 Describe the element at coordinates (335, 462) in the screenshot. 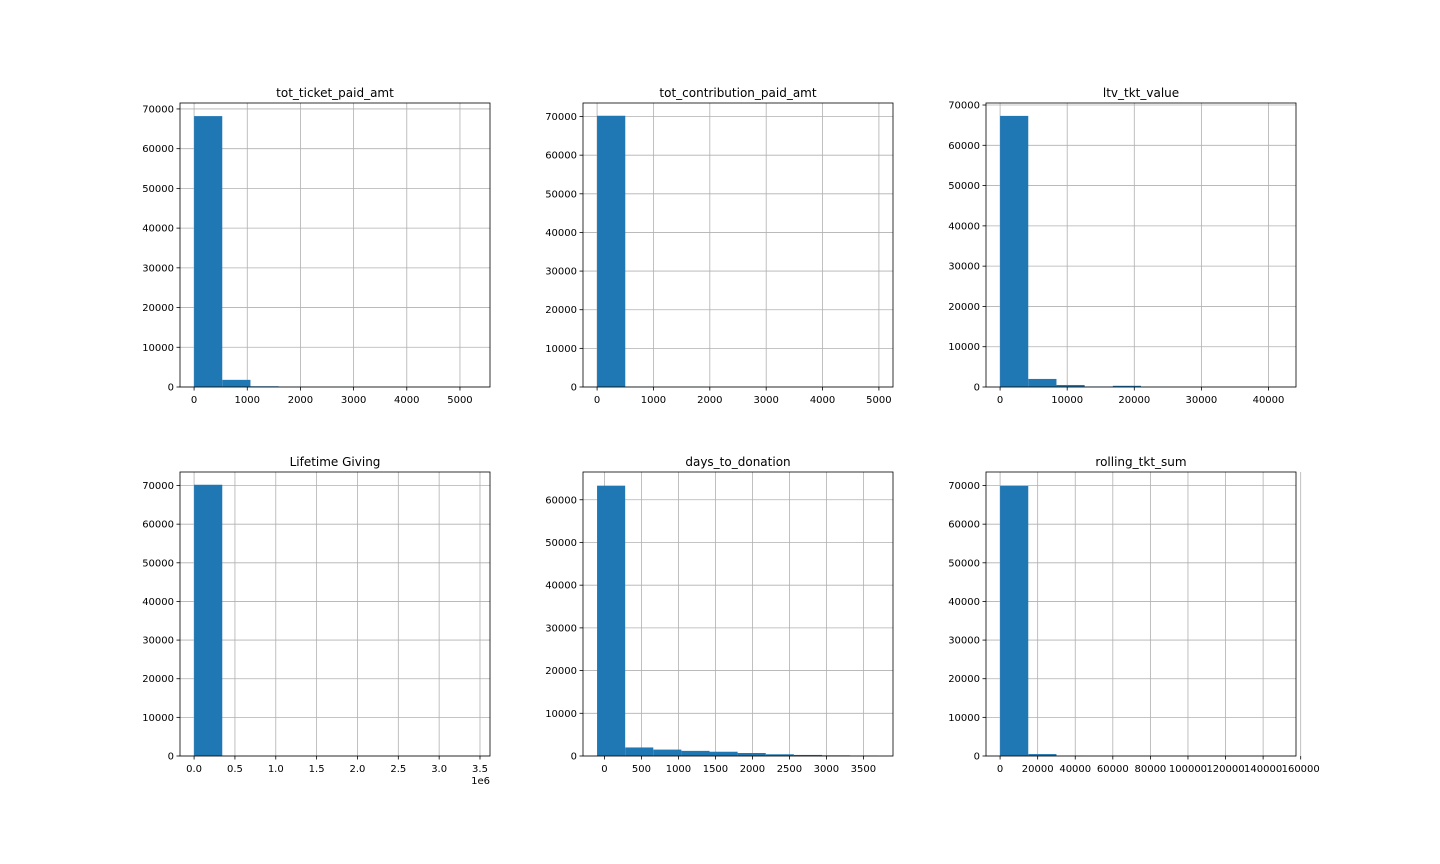

I see `chart-title: Lifetime Giving` at that location.